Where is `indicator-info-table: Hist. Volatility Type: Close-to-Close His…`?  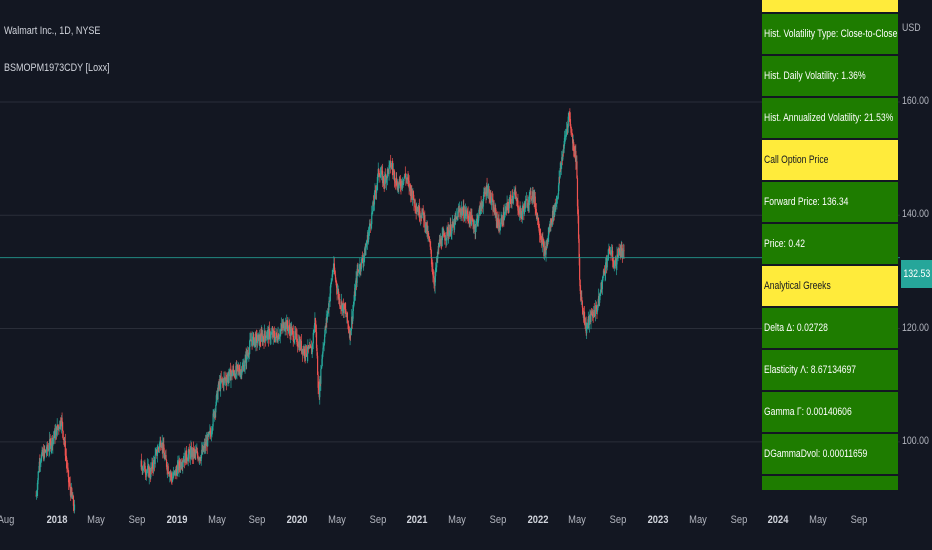
indicator-info-table: Hist. Volatility Type: Close-to-Close His… is located at coordinates (830, 245).